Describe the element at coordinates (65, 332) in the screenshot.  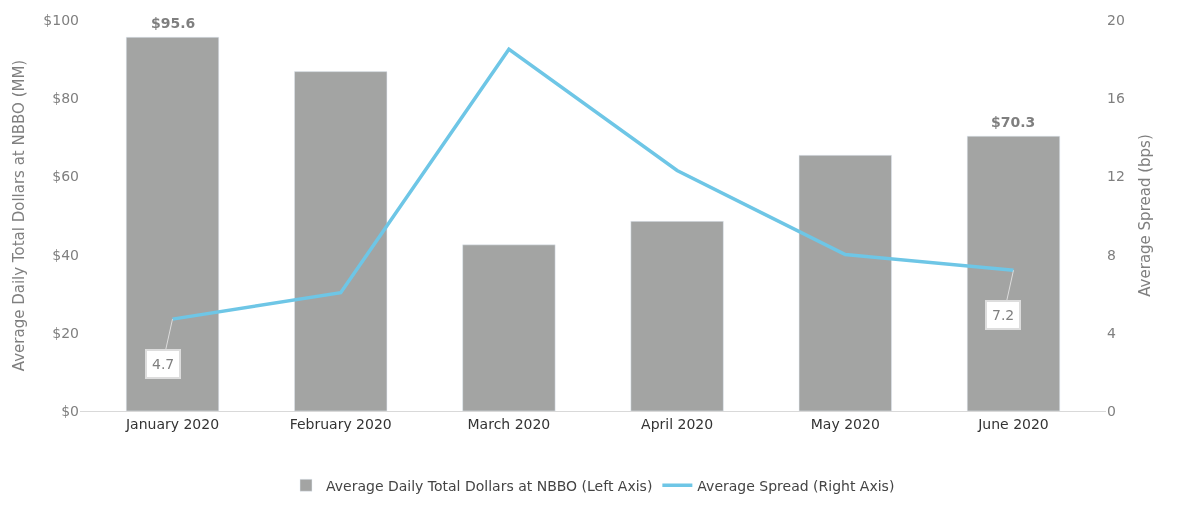
I see `y-tick-label: $20` at that location.